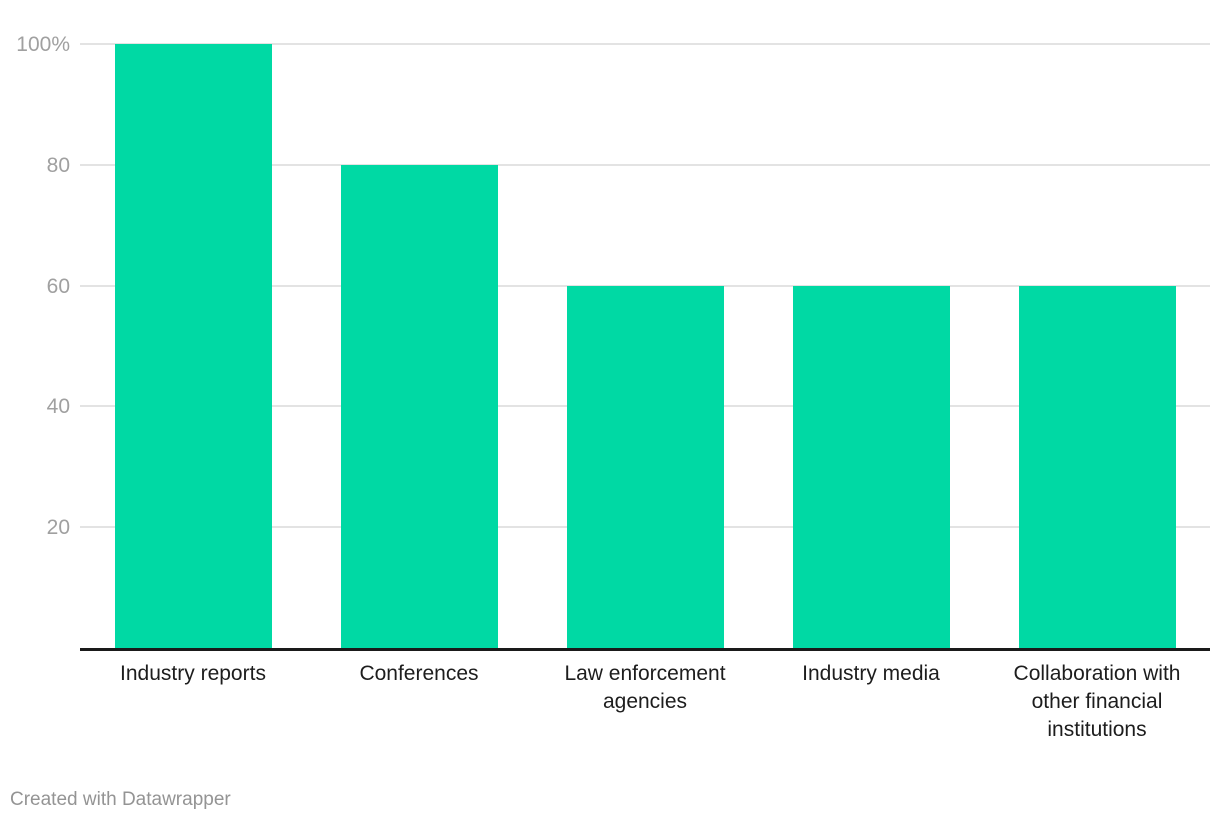 This screenshot has height=824, width=1220. Describe the element at coordinates (419, 673) in the screenshot. I see `x-axis-label: Conferences` at that location.